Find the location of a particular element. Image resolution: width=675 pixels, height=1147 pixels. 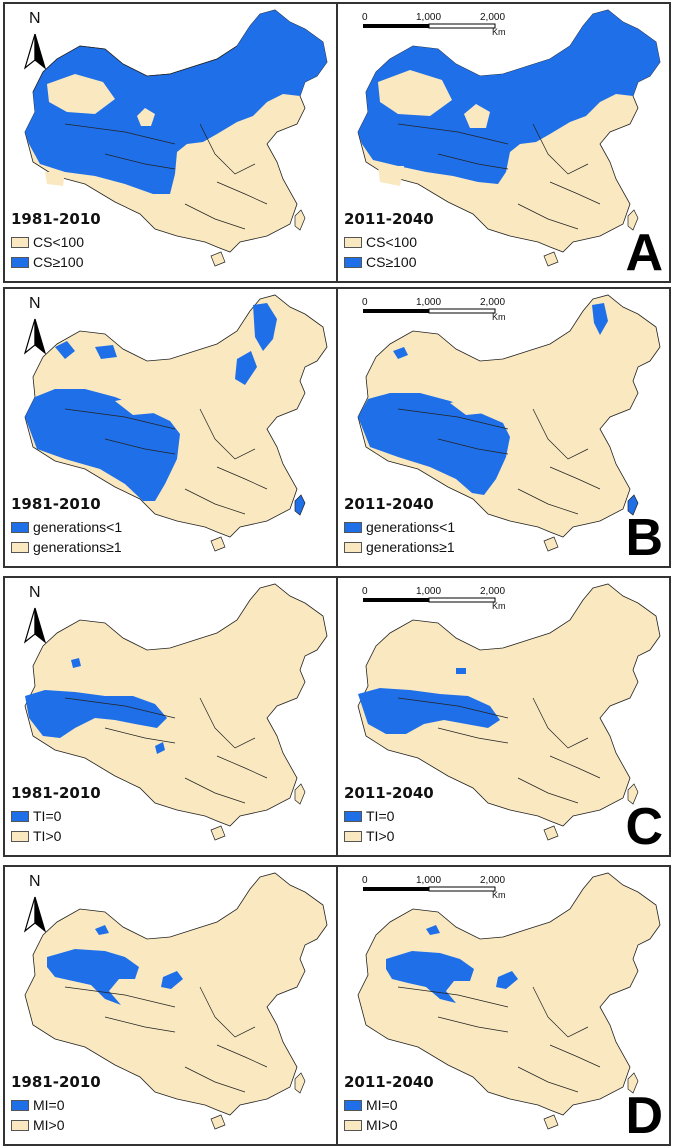

panel-d-1981-2010: N 1981-2010 MI=0 MI>0 is located at coordinates (170, 1005).